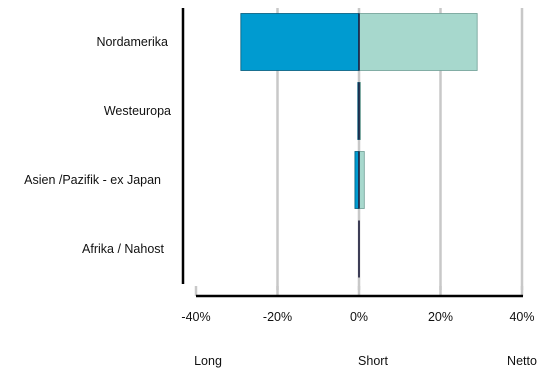  What do you see at coordinates (277, 317) in the screenshot?
I see `x-tick-label: -20%` at bounding box center [277, 317].